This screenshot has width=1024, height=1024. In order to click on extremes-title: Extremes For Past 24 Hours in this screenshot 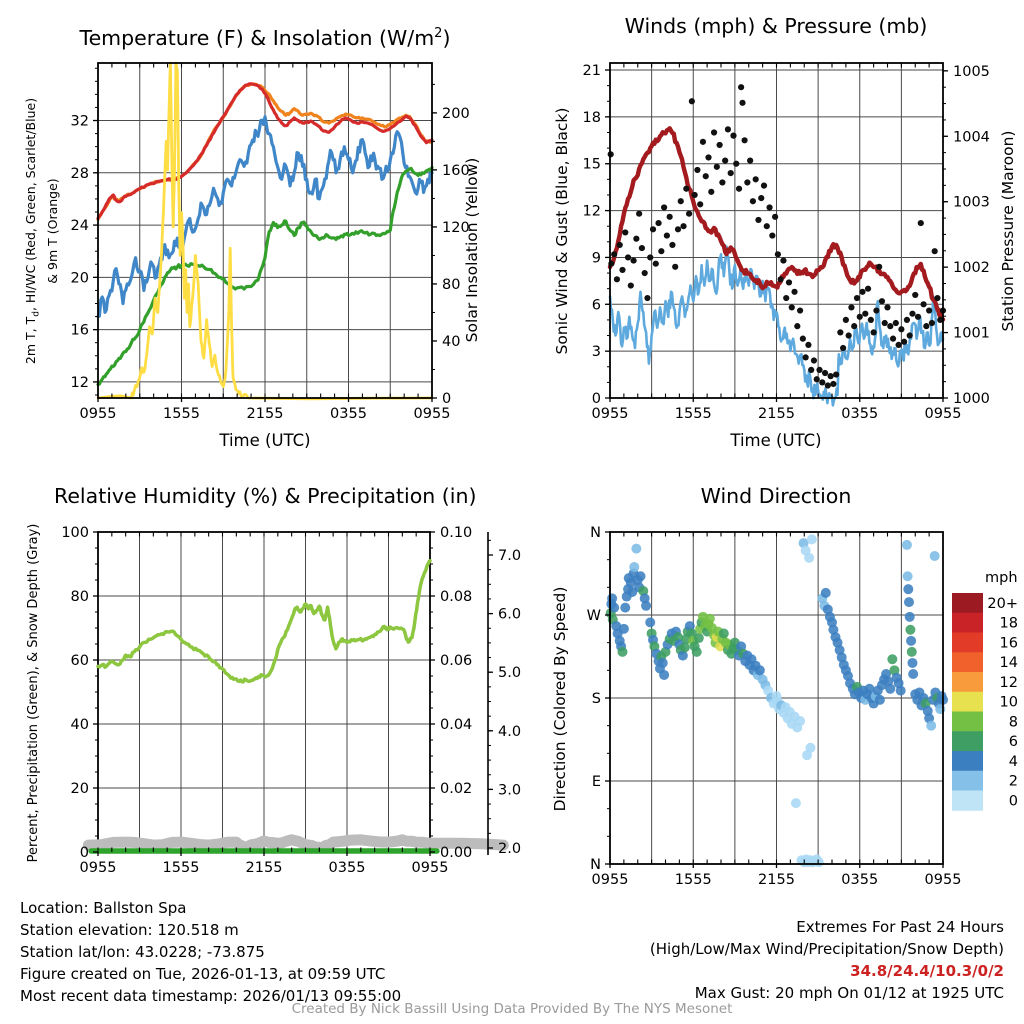, I will do `click(900, 927)`.